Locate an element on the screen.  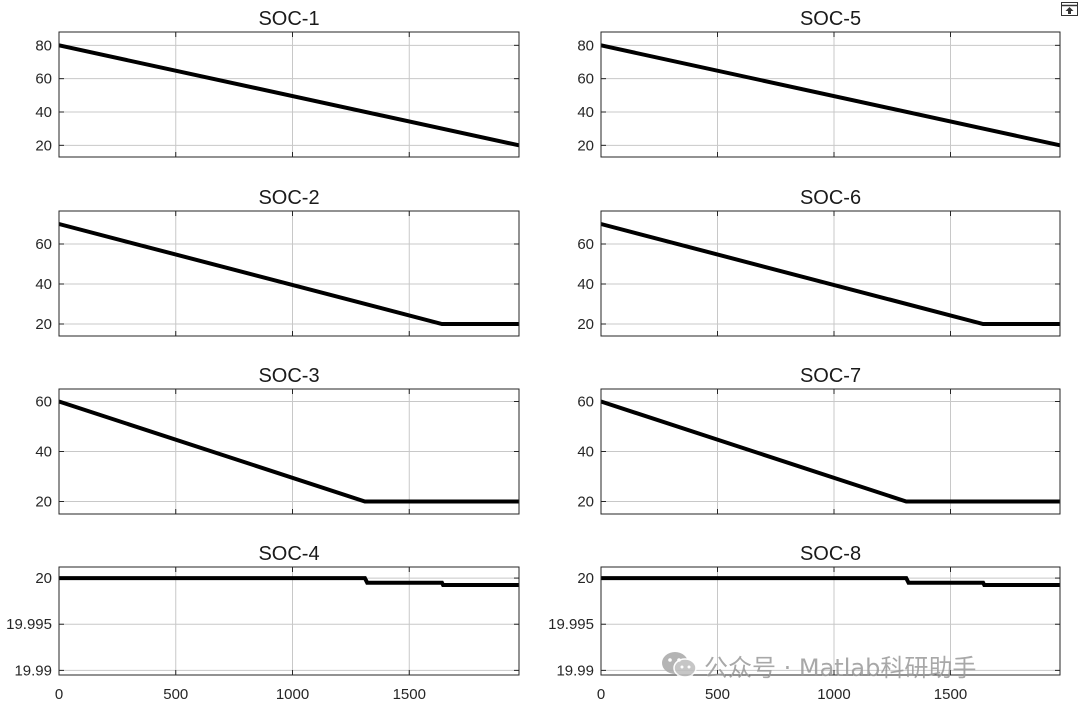
subplot-2: 20 40 60 SOC-2 is located at coordinates (277, 262).